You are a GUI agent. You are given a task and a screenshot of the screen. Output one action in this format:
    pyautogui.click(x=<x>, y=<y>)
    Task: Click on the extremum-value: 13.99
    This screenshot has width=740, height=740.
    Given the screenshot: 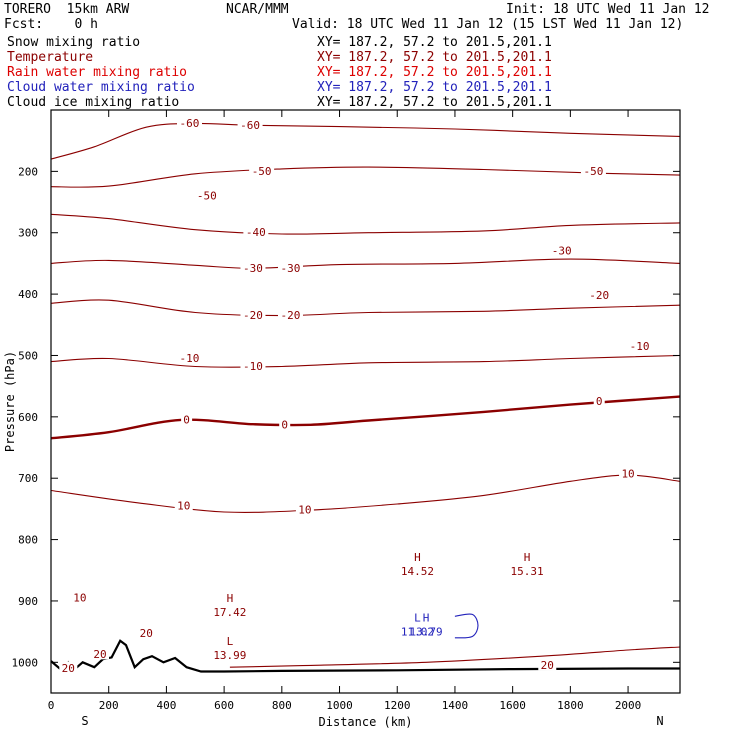 What is the action you would take?
    pyautogui.click(x=229, y=655)
    